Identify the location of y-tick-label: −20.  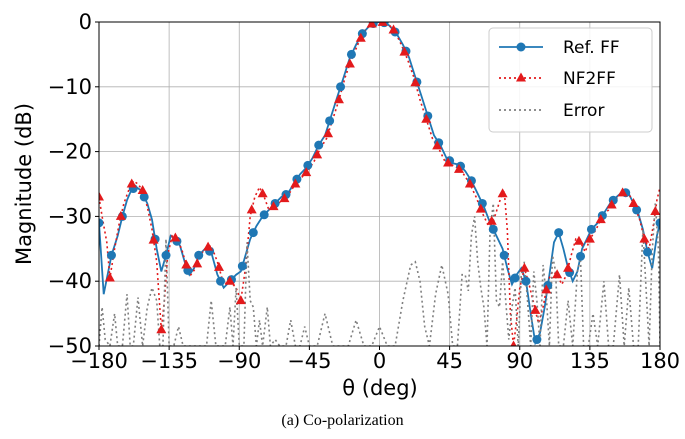
(70, 152).